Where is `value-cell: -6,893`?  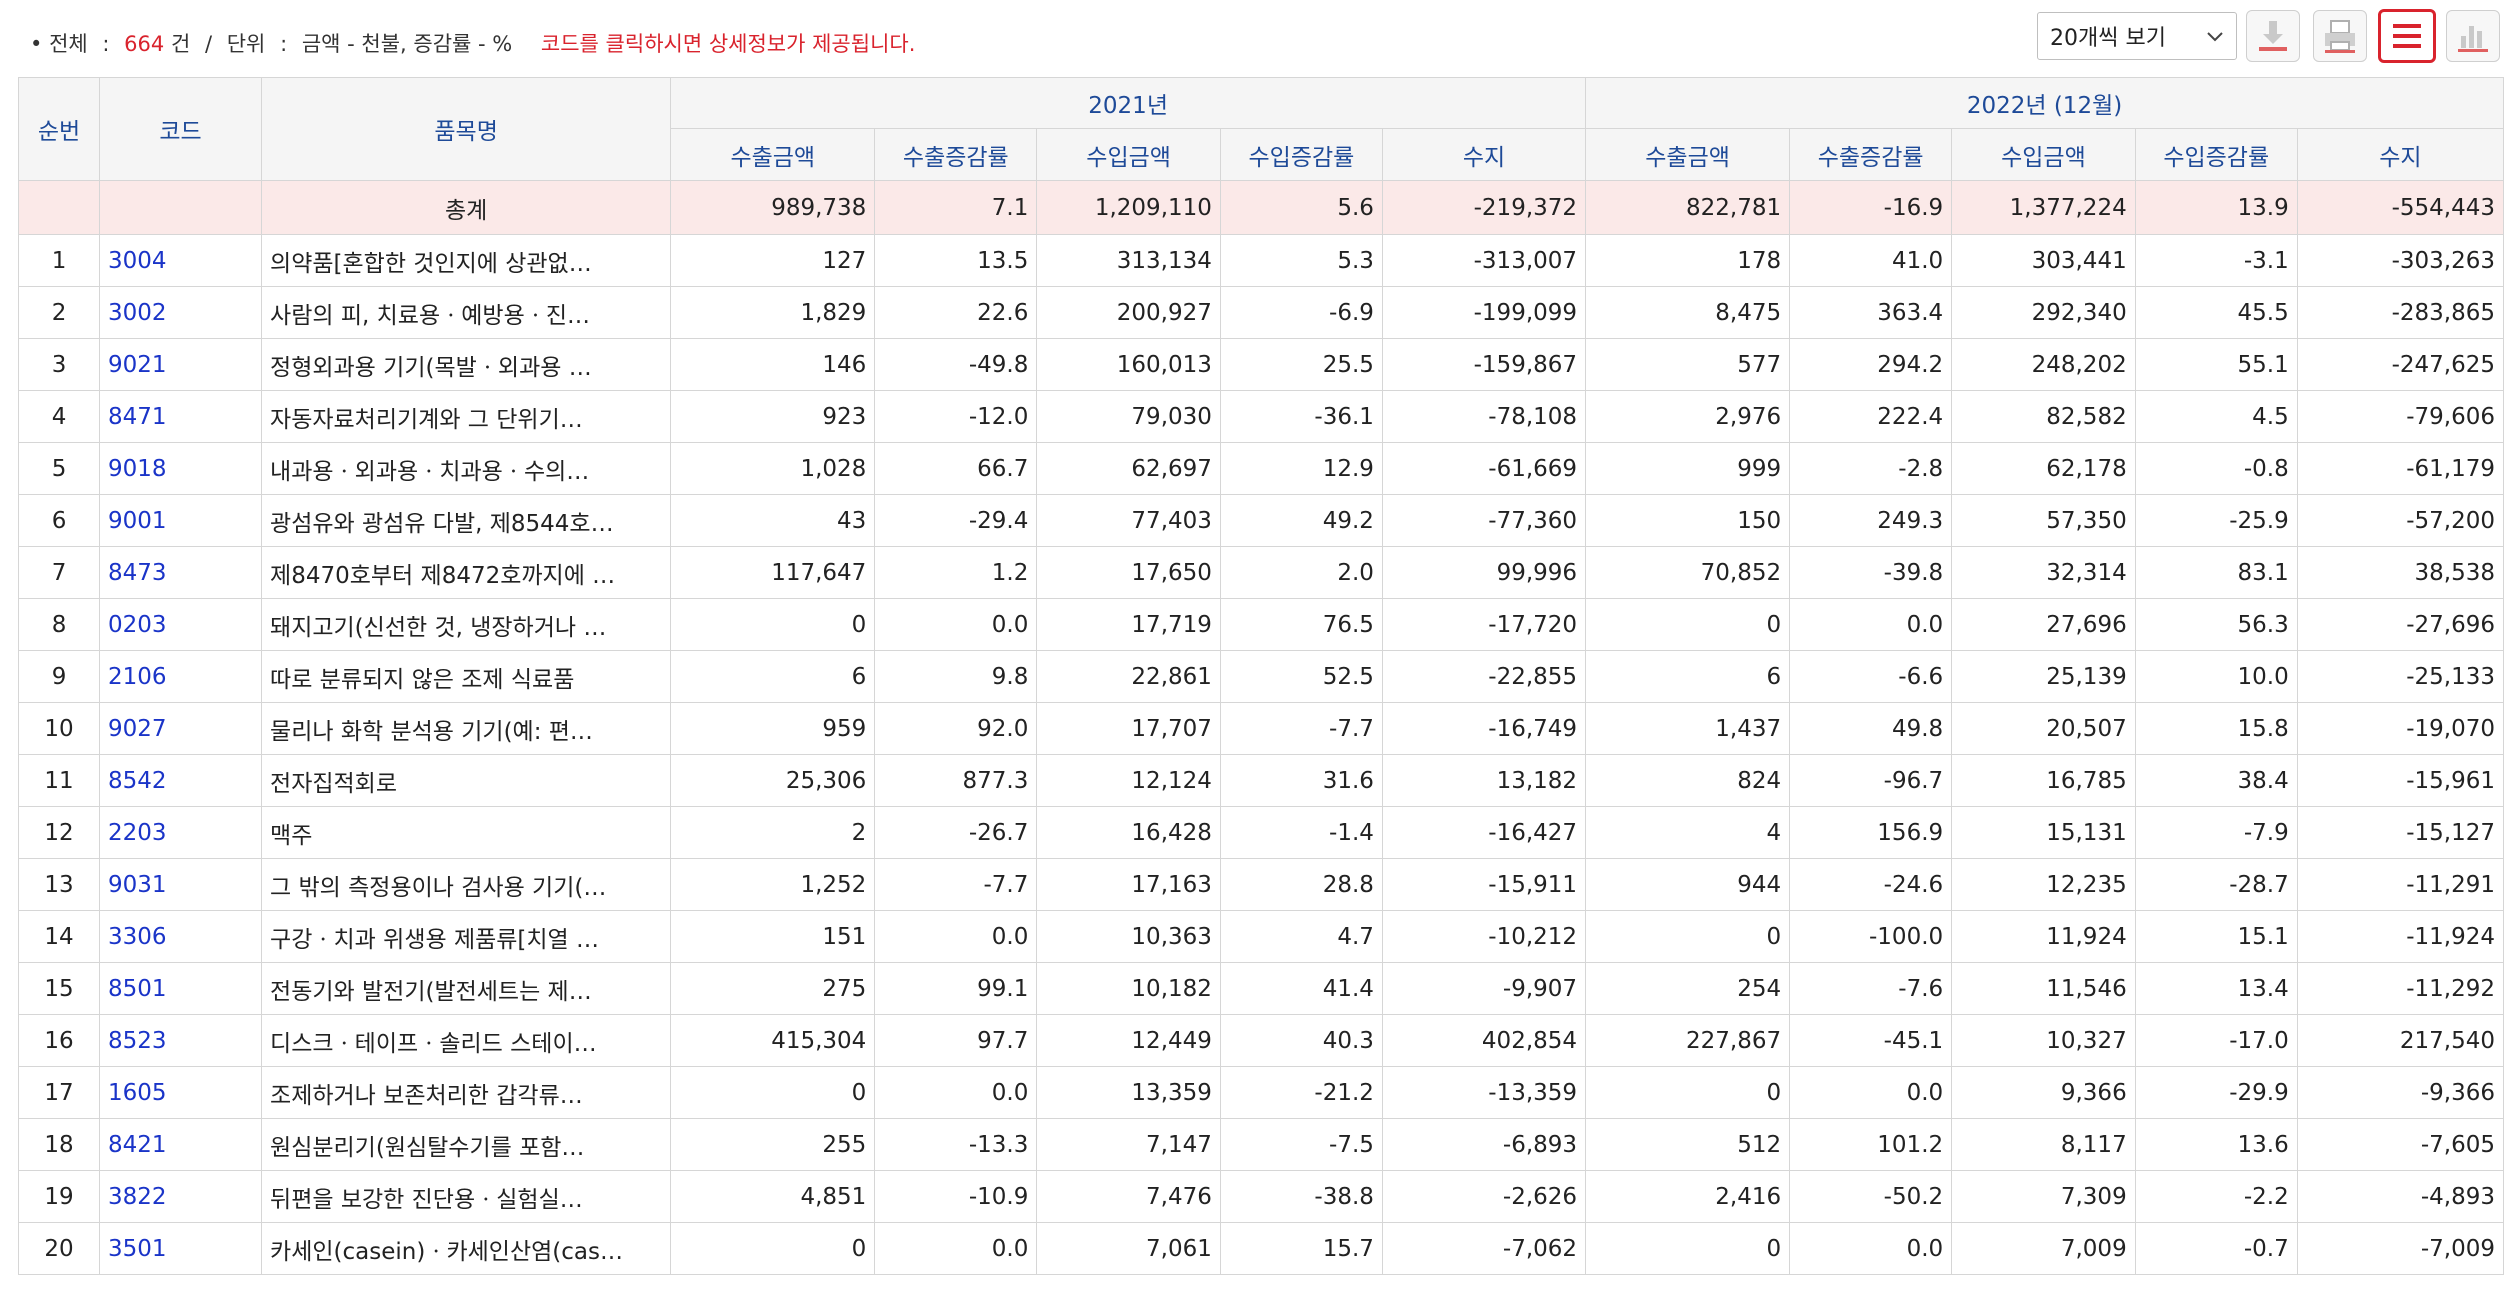
value-cell: -6,893 is located at coordinates (1484, 1144).